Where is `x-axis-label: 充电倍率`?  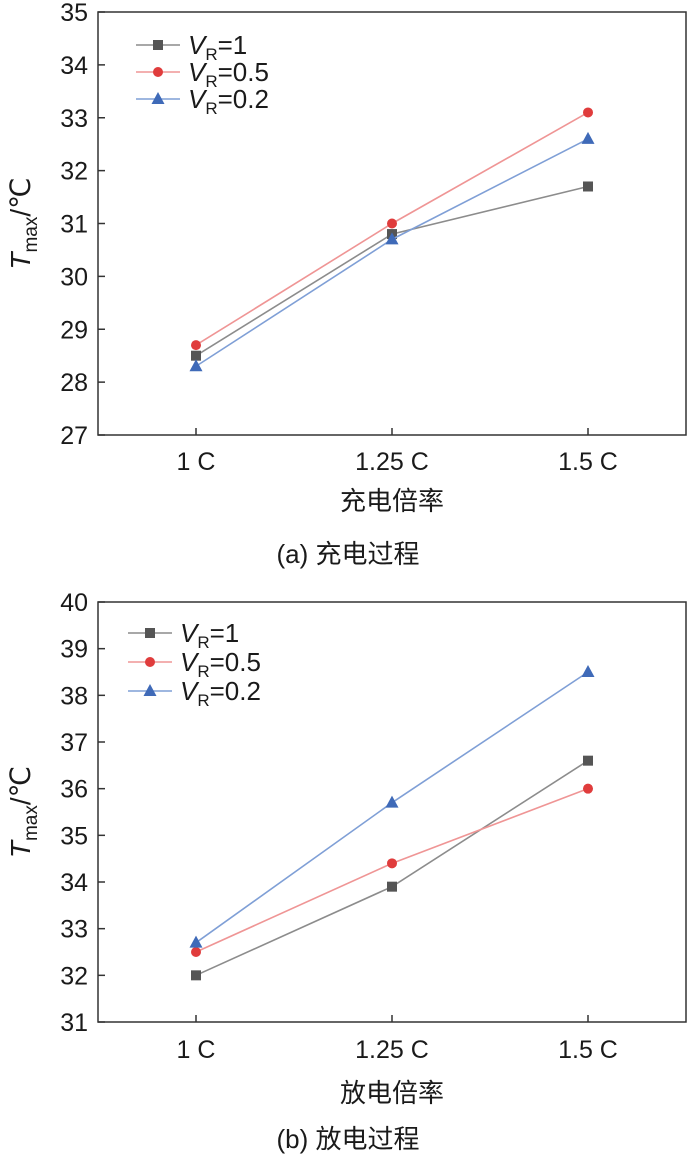
x-axis-label: 充电倍率 is located at coordinates (392, 501).